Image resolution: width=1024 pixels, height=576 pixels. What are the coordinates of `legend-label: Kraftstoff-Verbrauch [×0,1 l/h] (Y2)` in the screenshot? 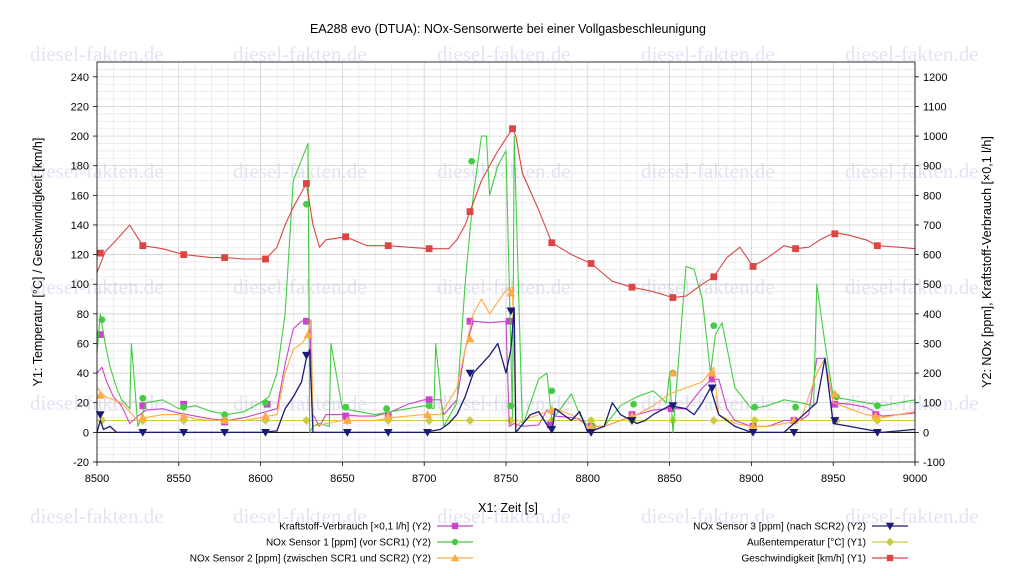 It's located at (355, 527).